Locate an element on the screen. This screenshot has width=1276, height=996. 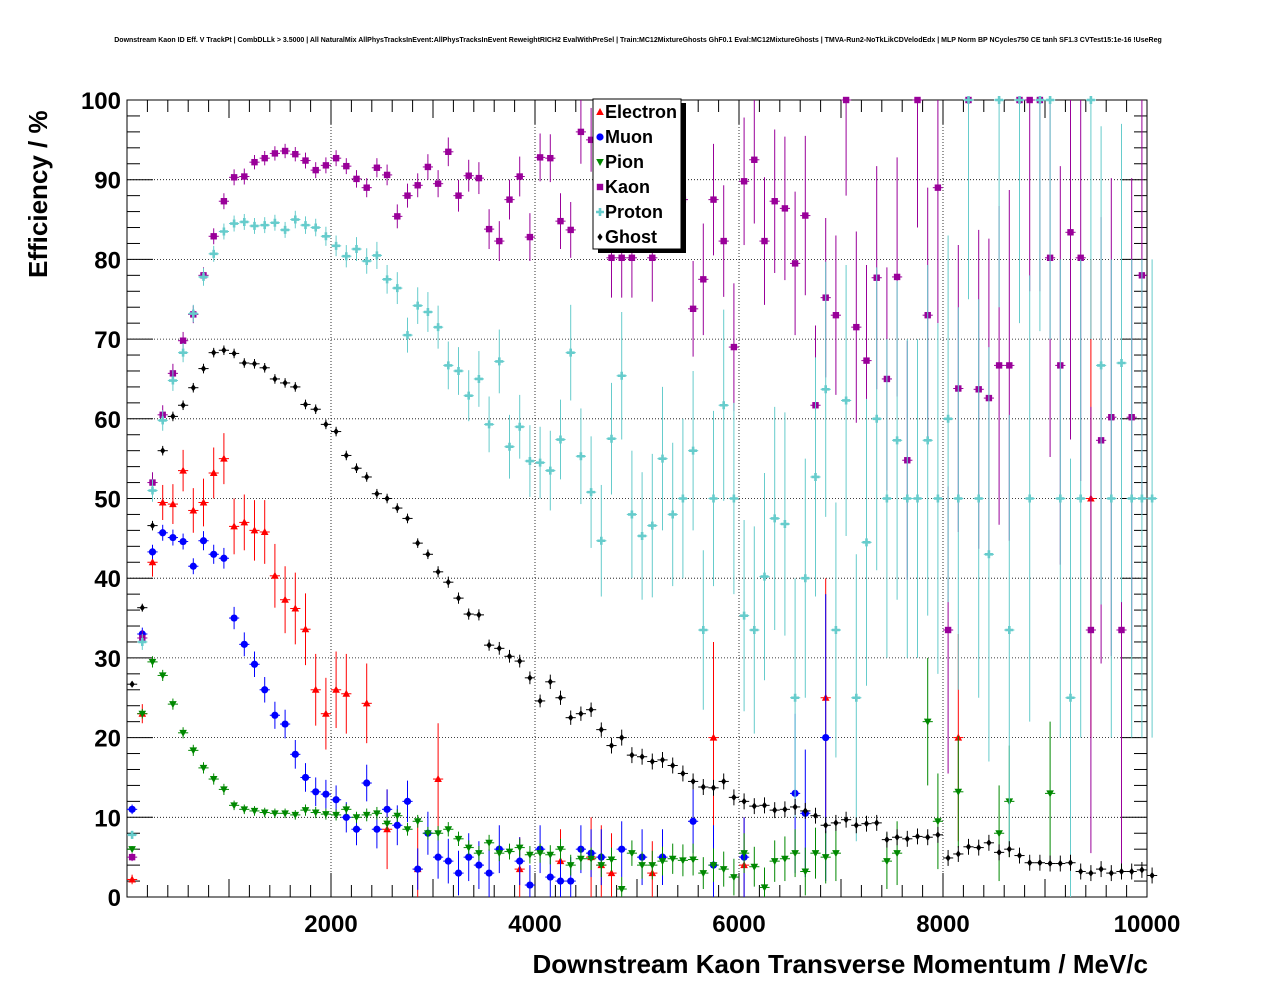
legend-label: Electron is located at coordinates (641, 112).